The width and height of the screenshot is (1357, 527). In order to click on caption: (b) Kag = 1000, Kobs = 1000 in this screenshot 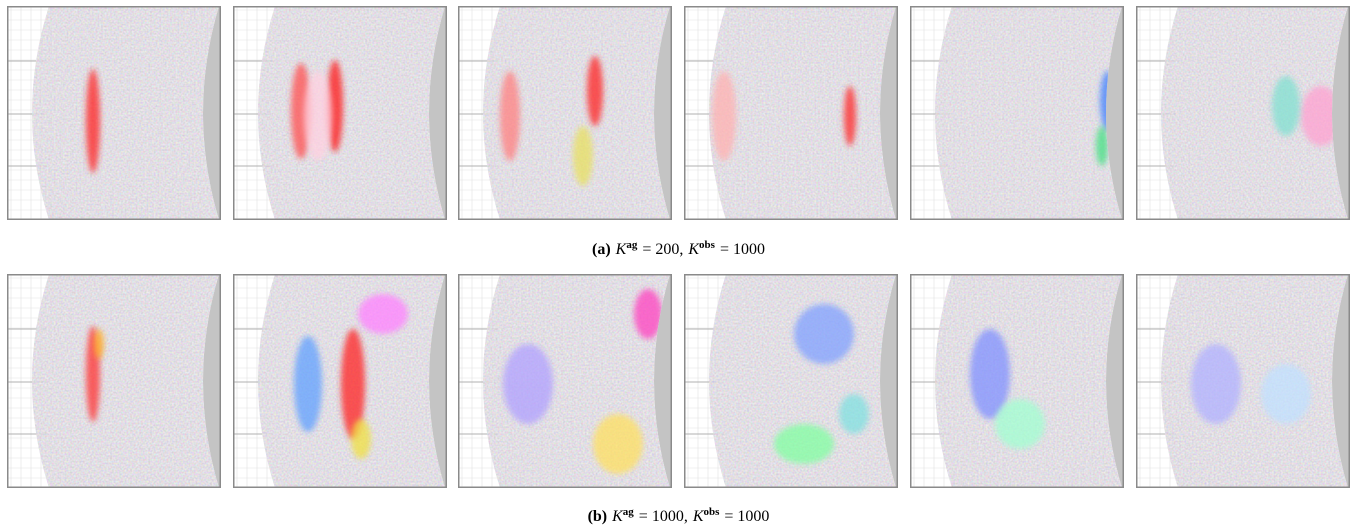, I will do `click(678, 514)`.